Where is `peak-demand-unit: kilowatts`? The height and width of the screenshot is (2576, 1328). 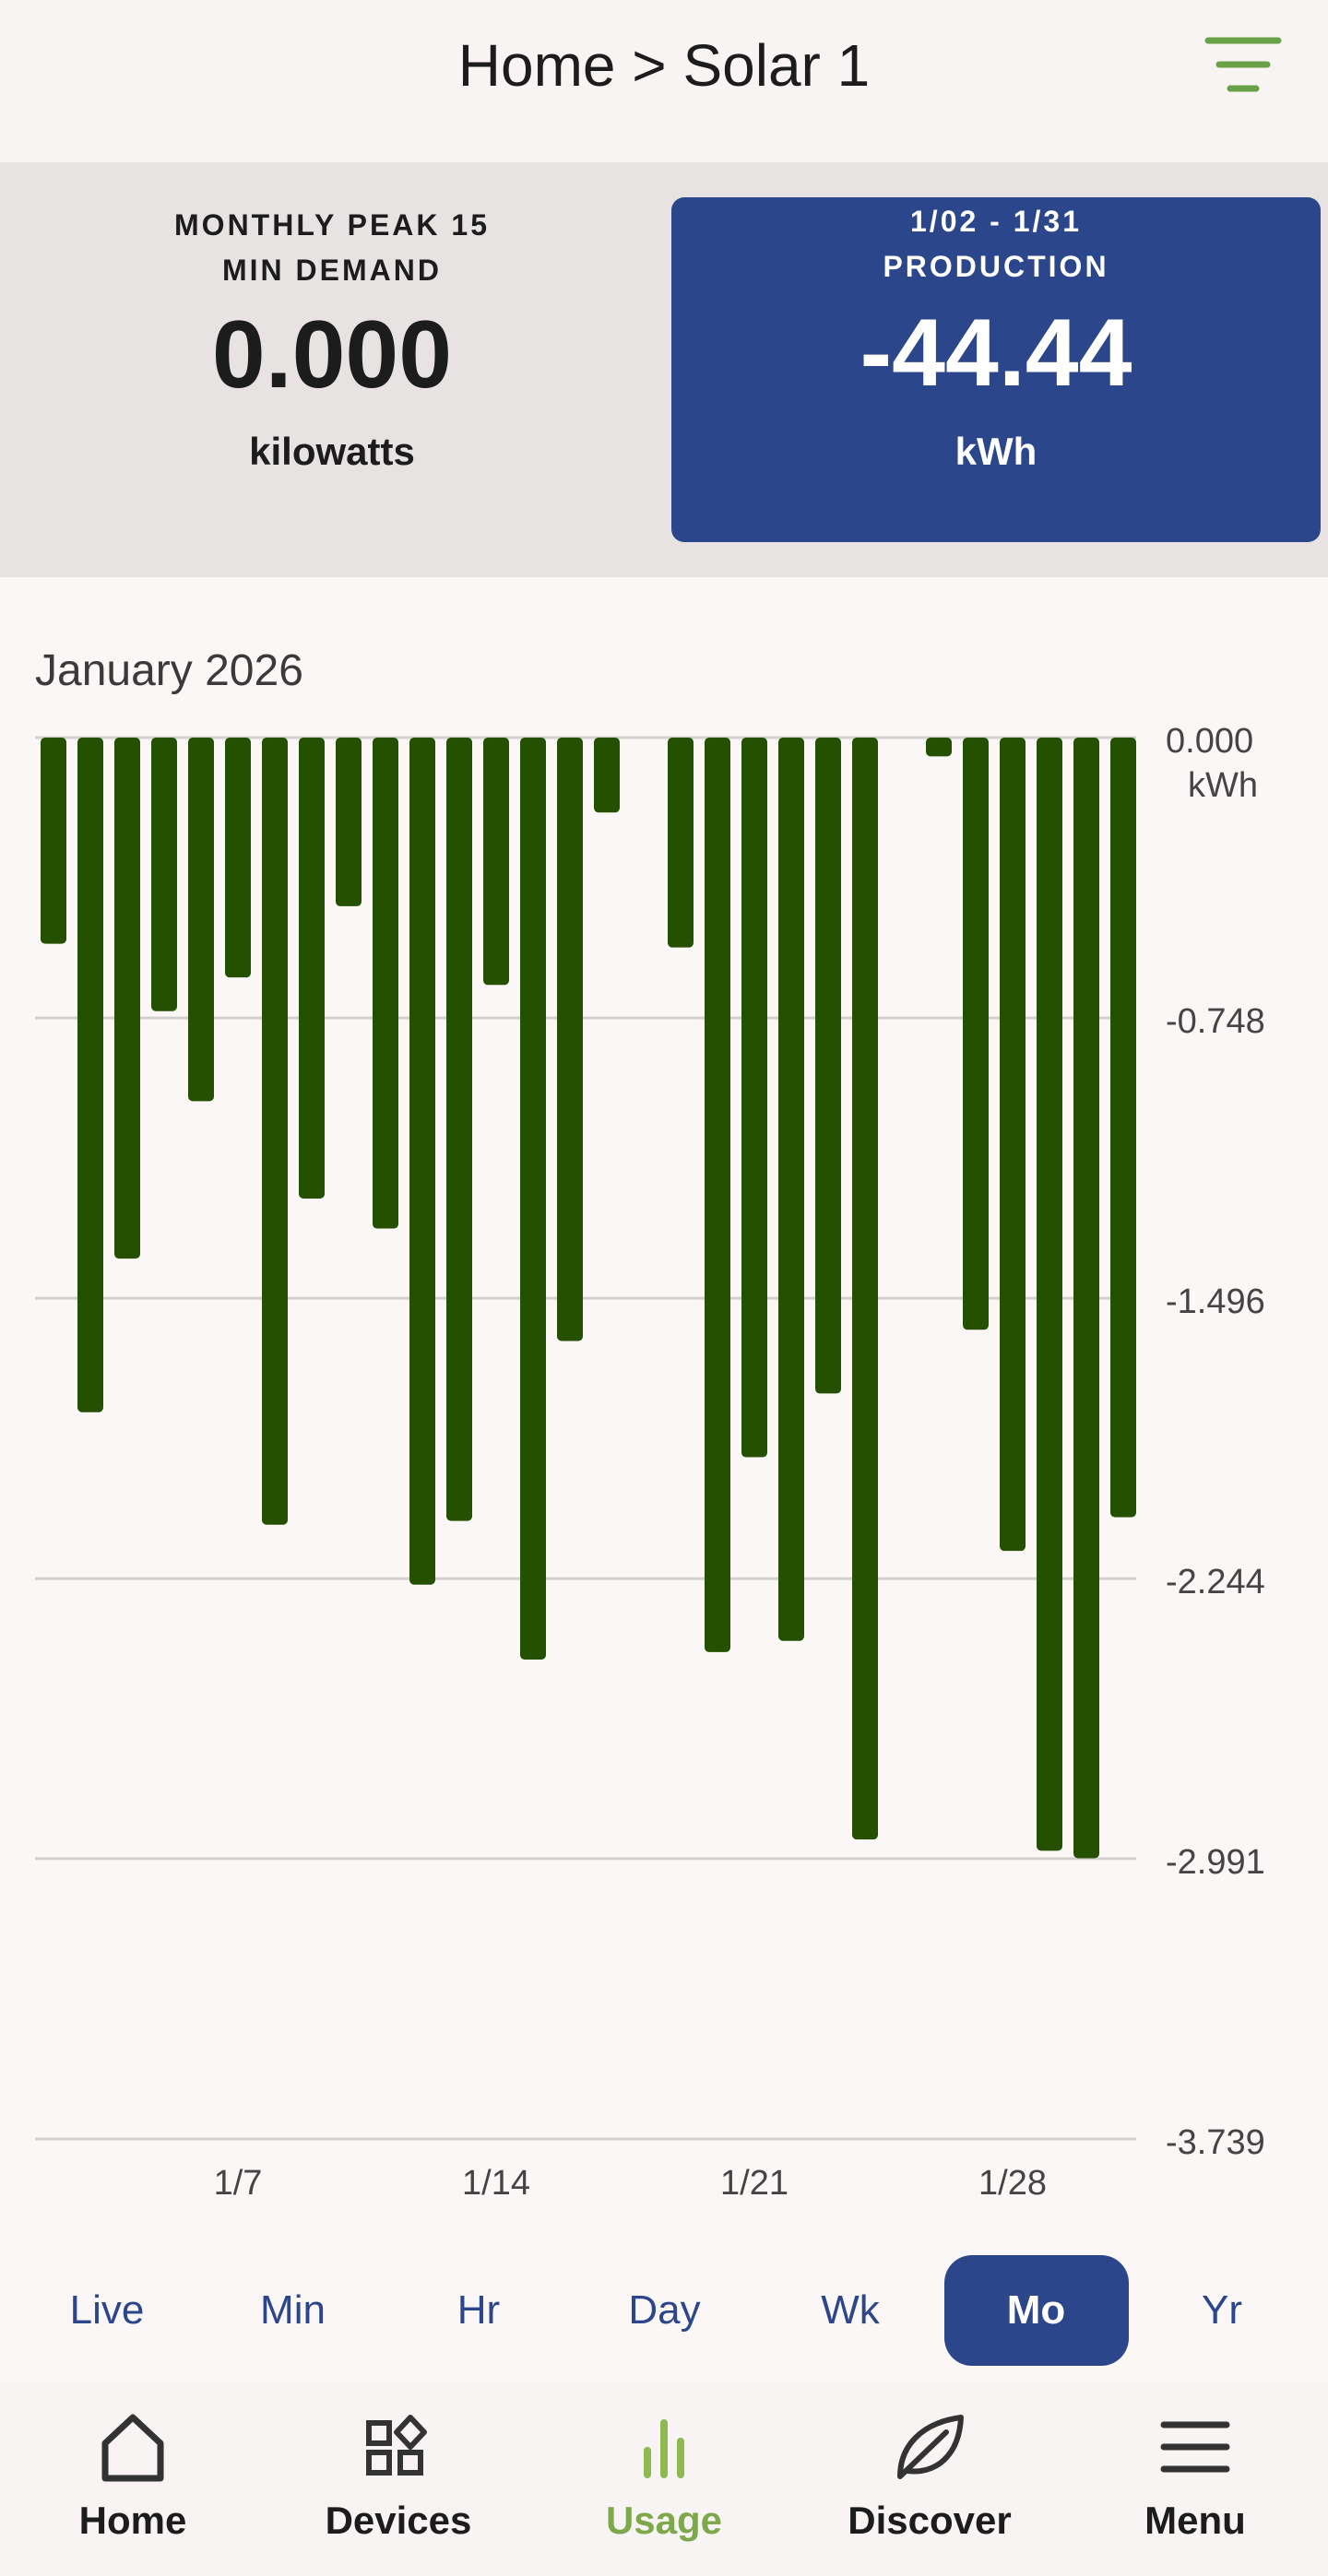 peak-demand-unit: kilowatts is located at coordinates (332, 451).